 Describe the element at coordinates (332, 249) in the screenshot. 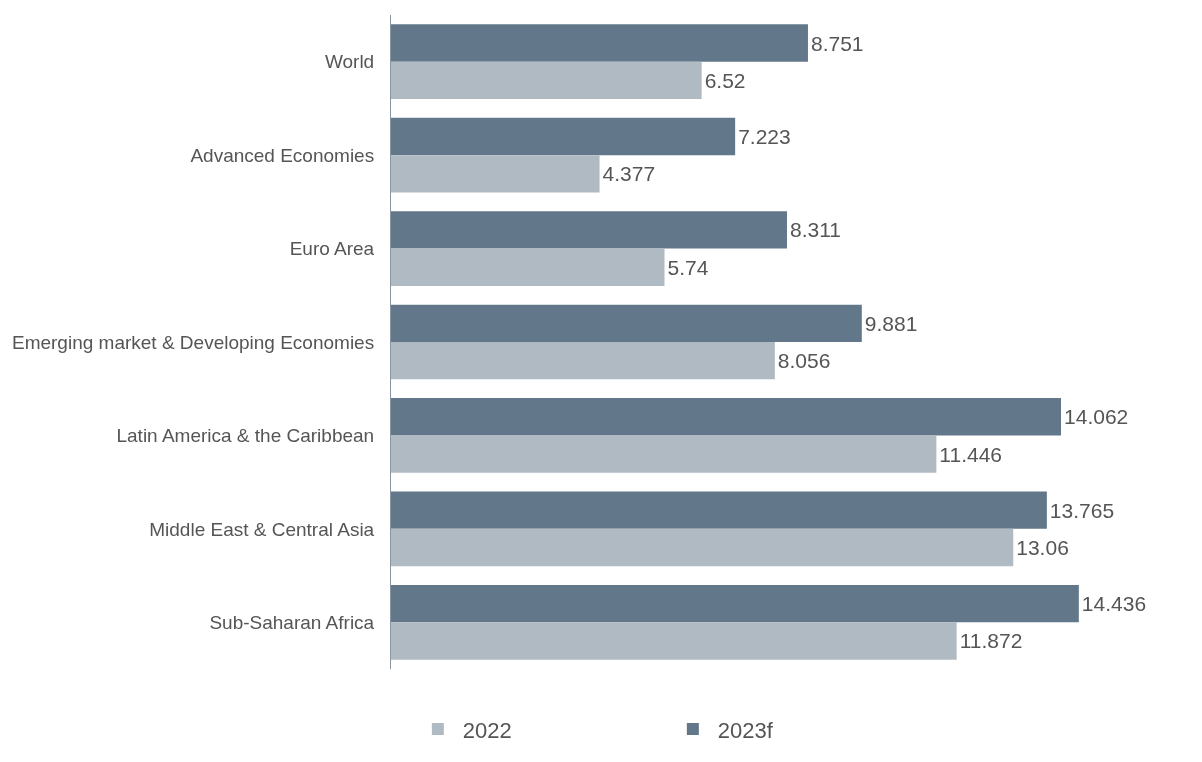

I see `y-tick-label: Euro Area` at that location.